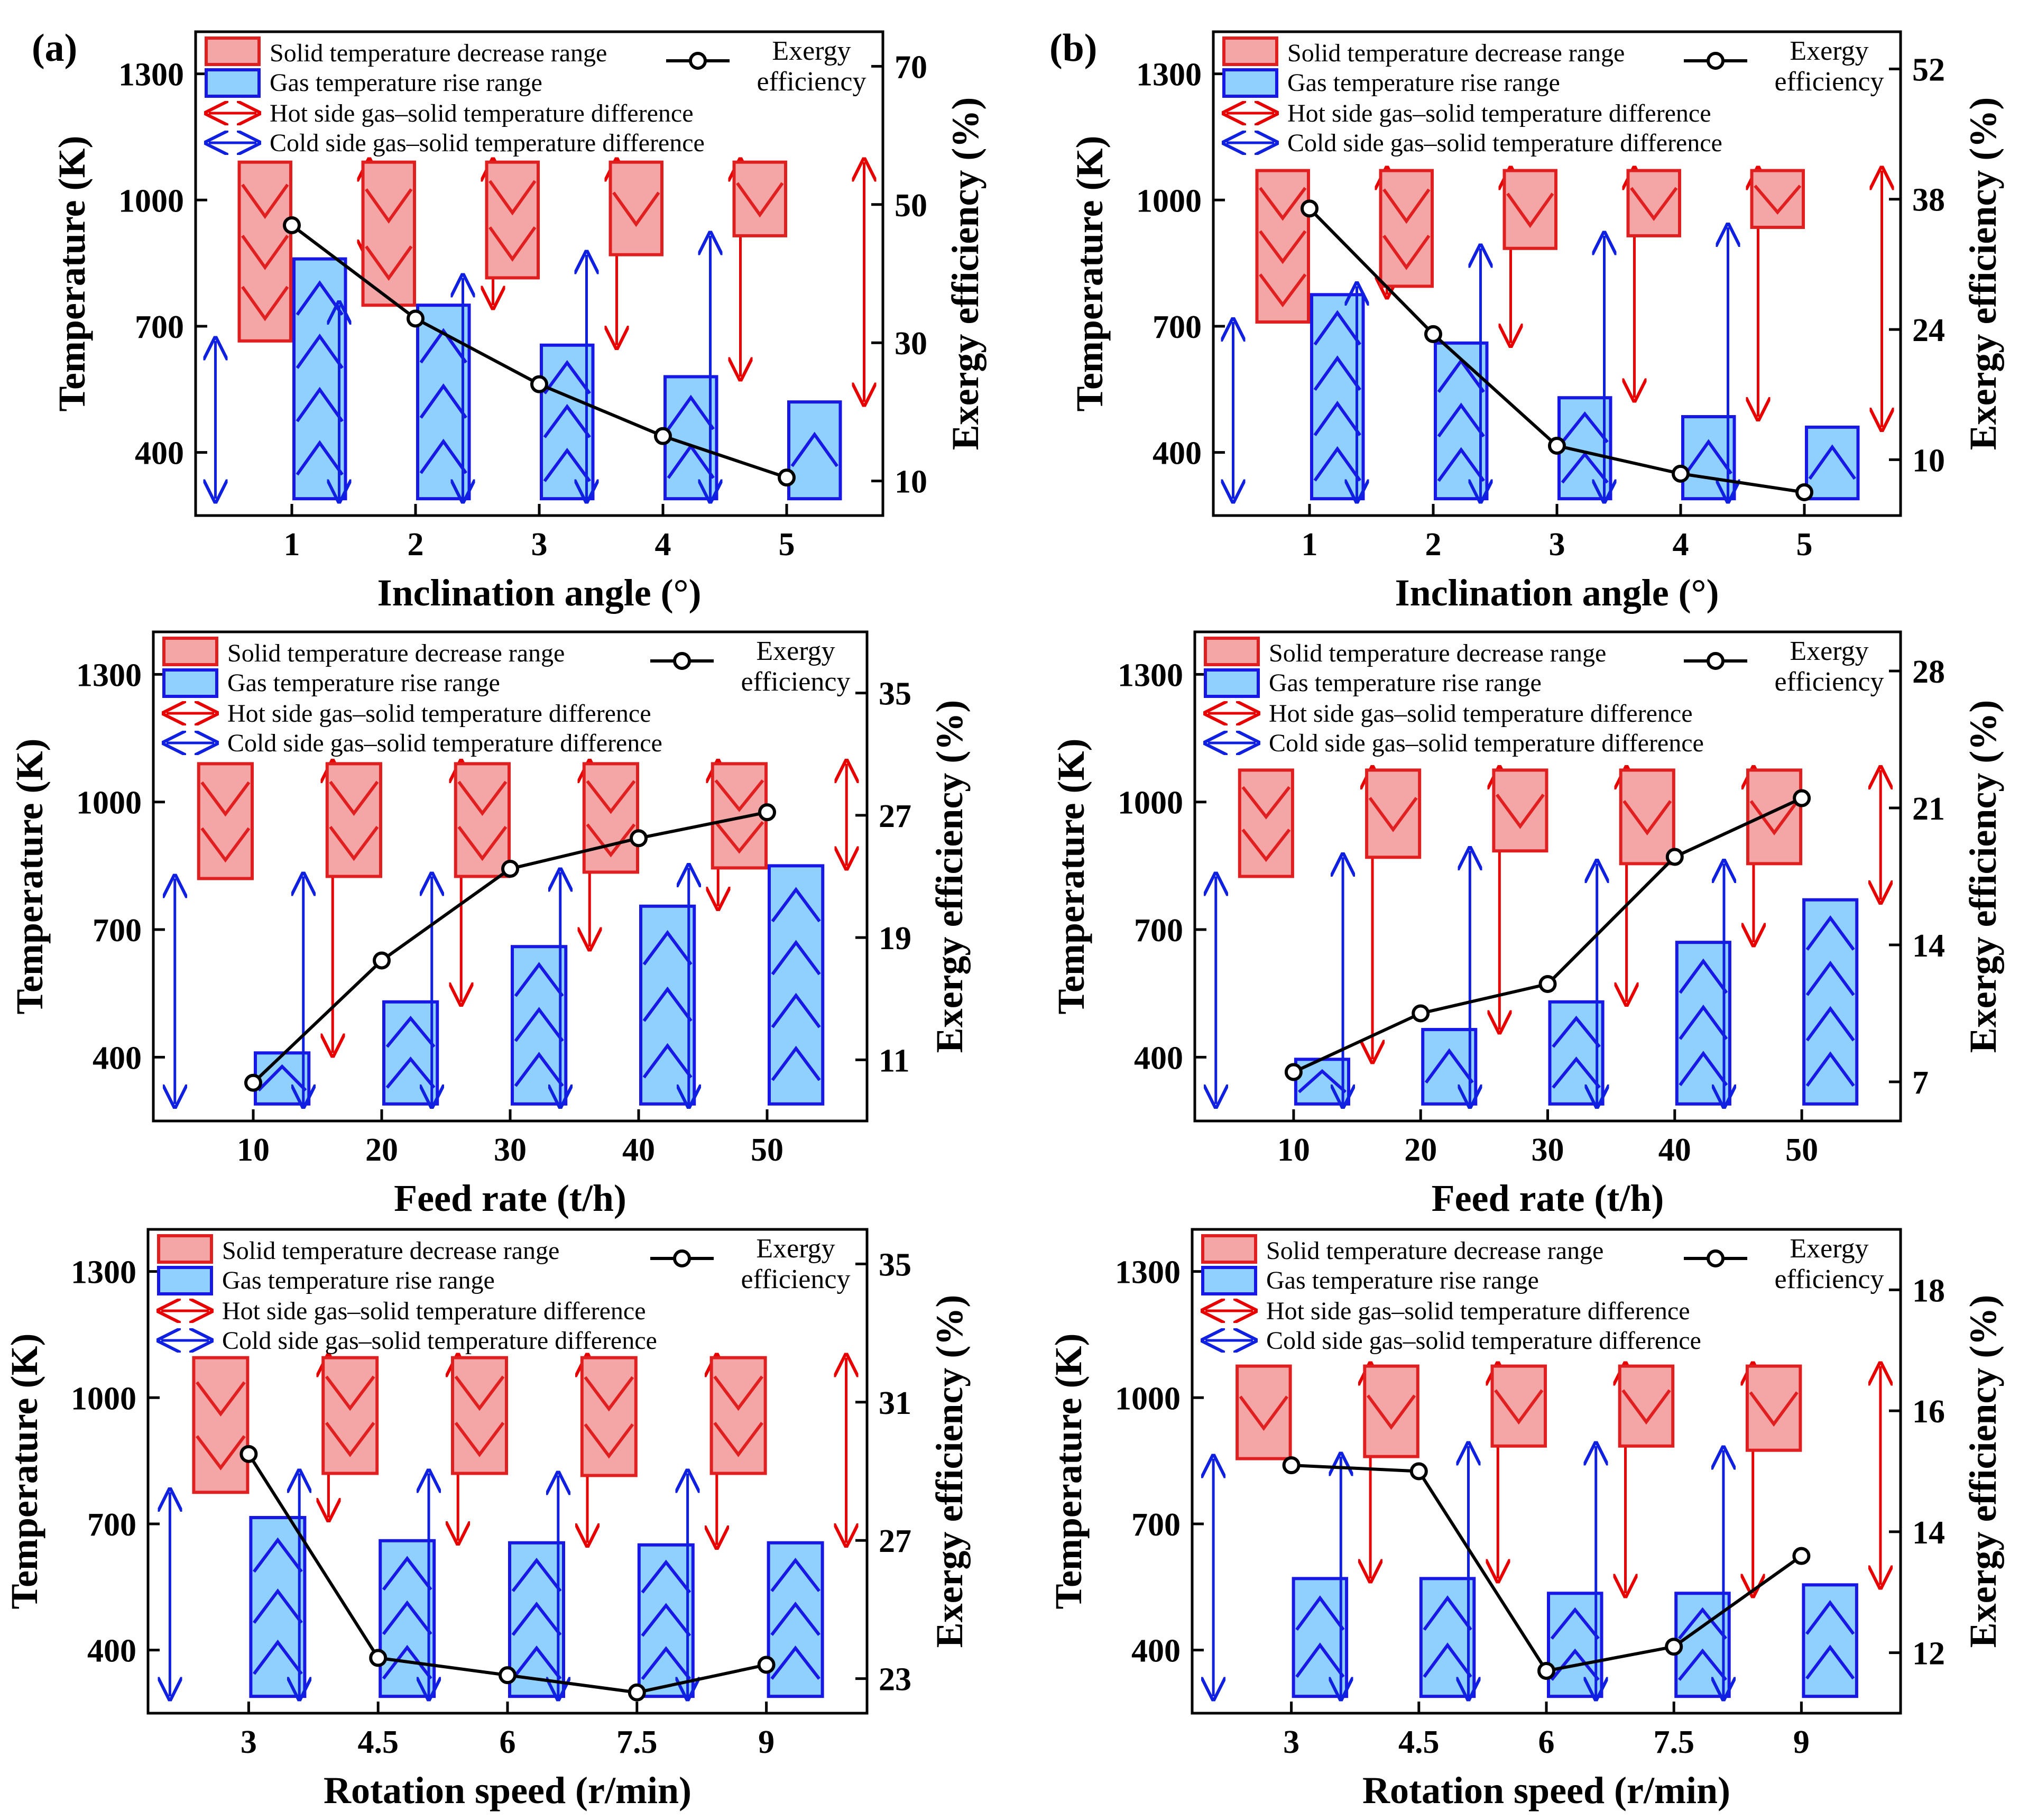  Describe the element at coordinates (911, 67) in the screenshot. I see `y2-tick-label: 70` at that location.